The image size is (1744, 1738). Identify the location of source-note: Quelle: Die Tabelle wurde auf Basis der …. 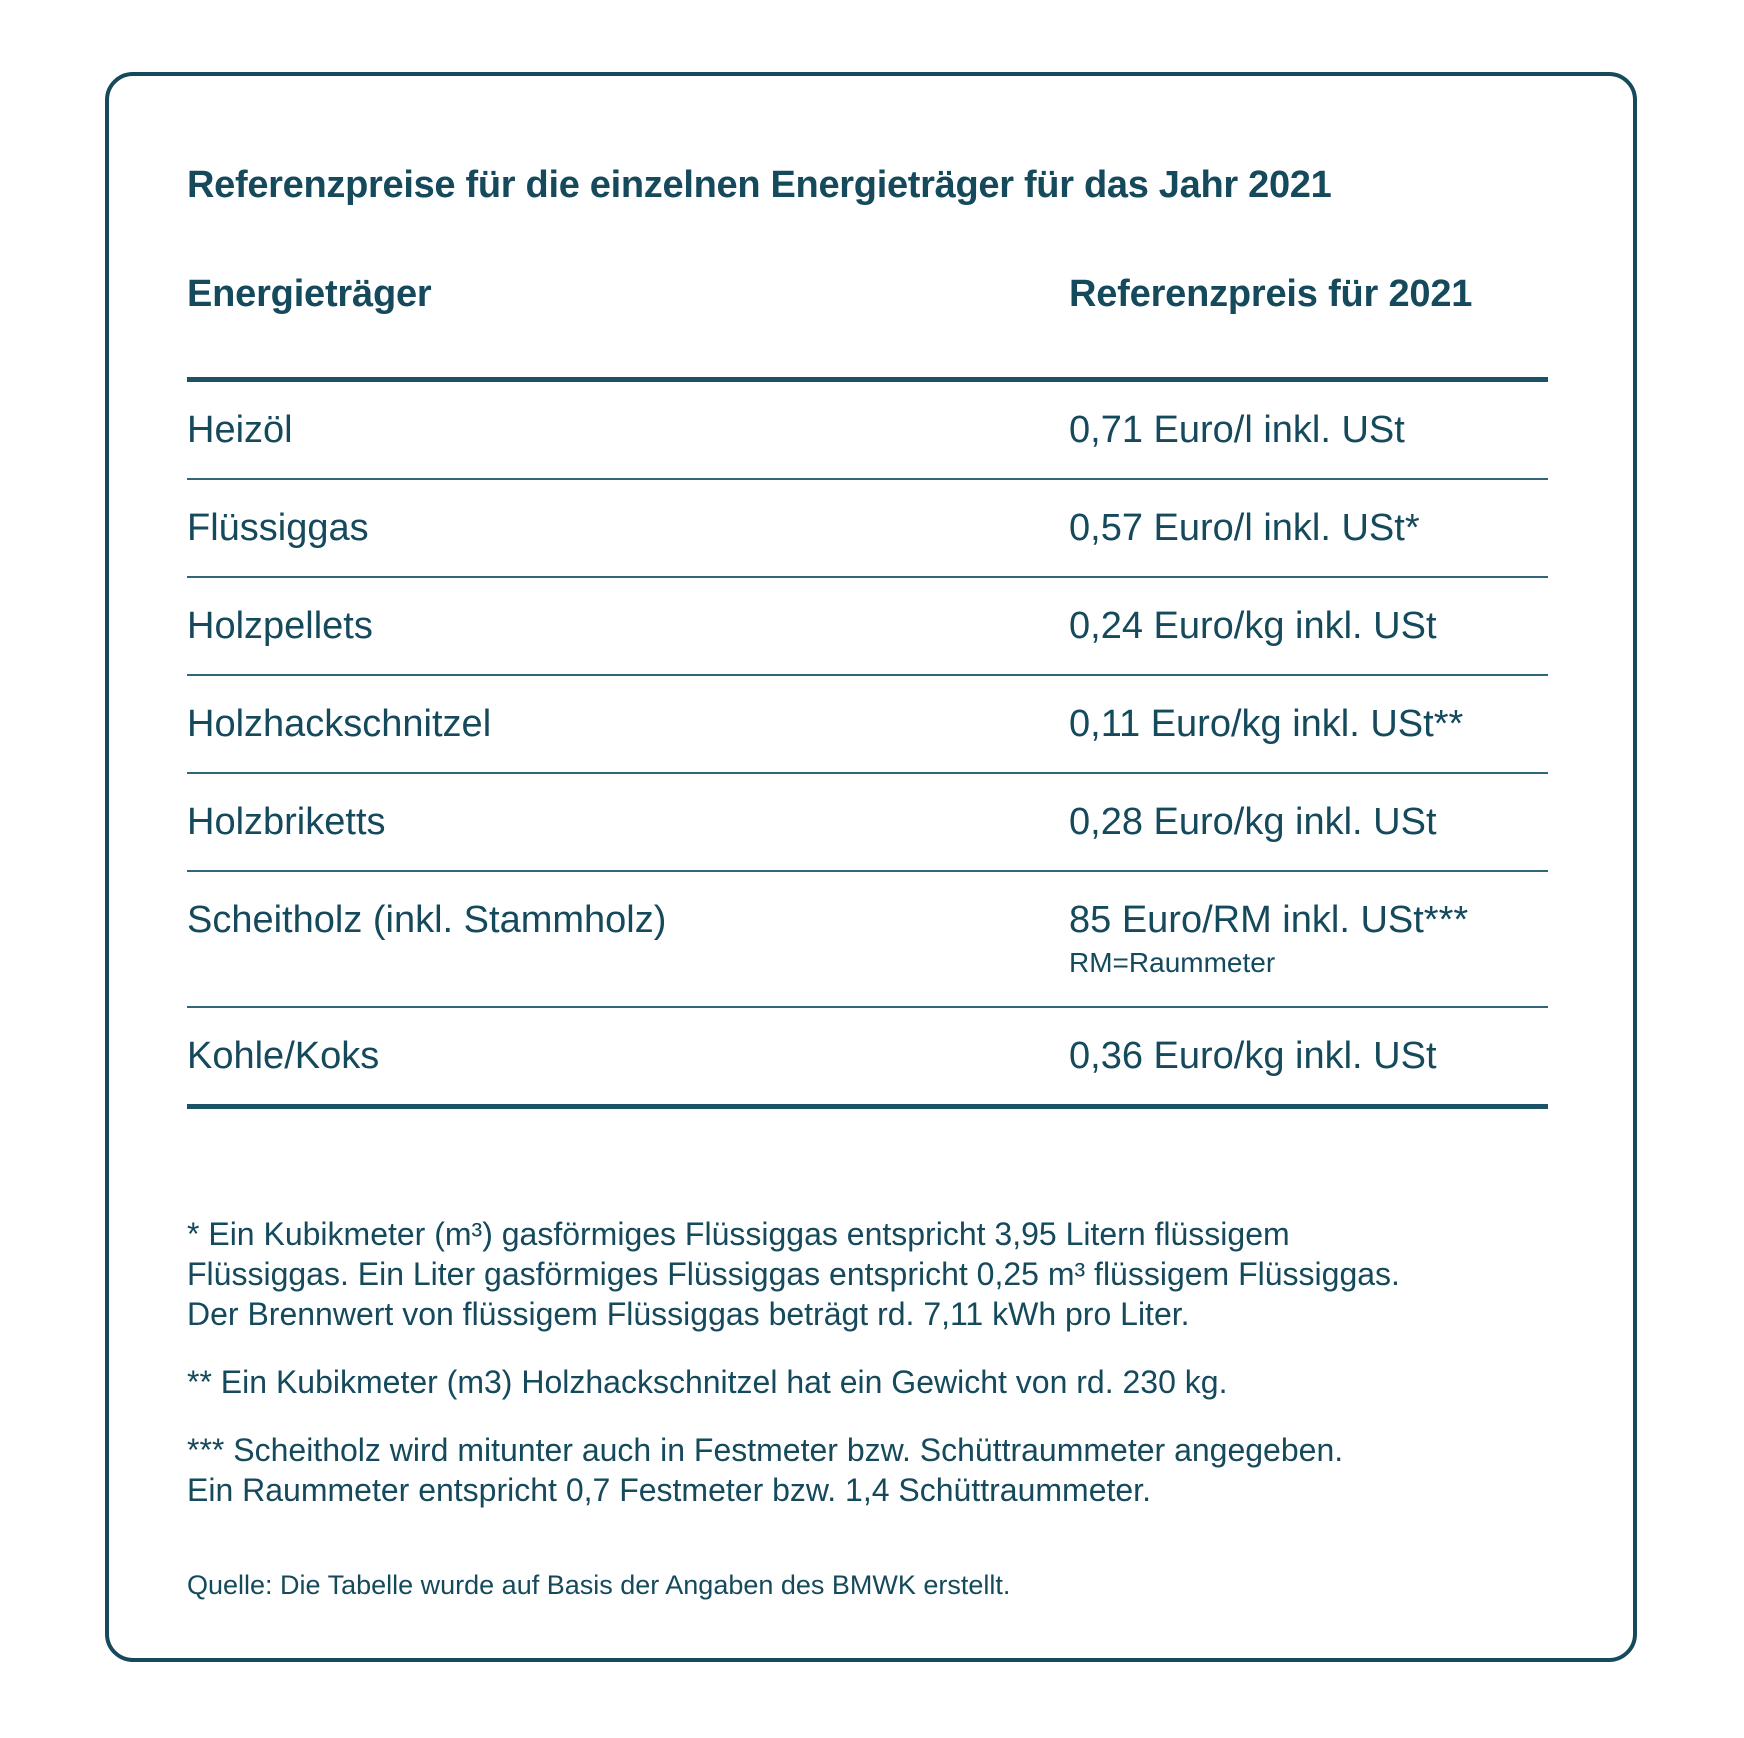
(599, 1585).